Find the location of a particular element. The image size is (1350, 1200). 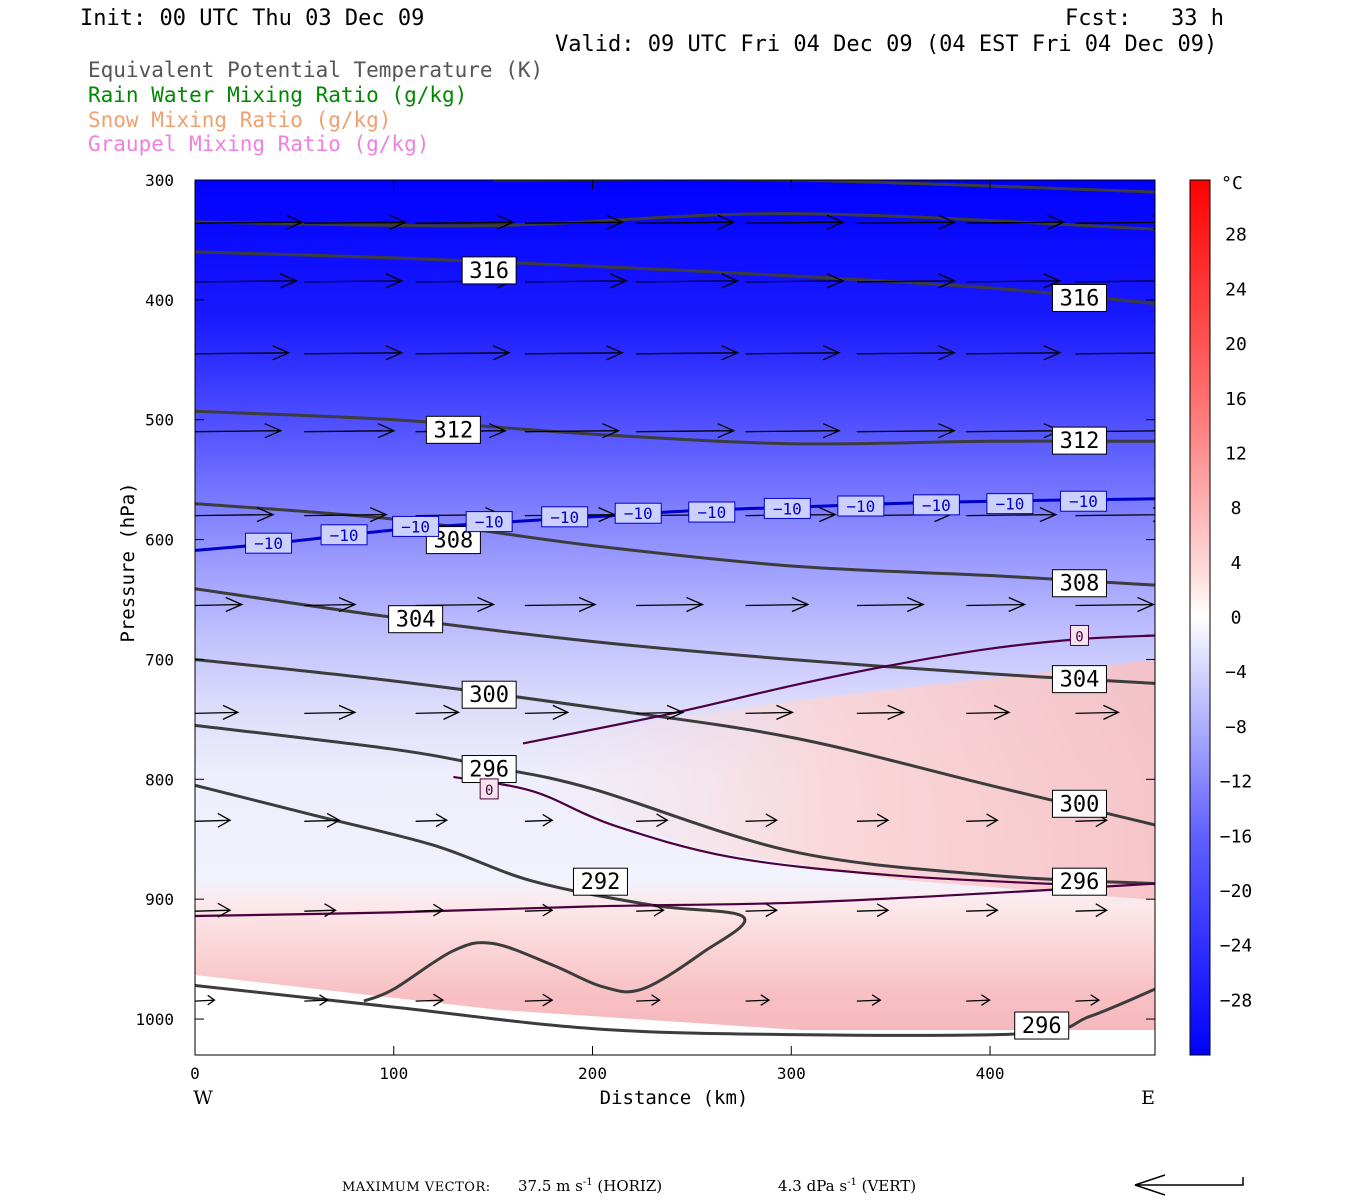

horizontal-max-vector: 37.5 m s-1 (HORIZ) is located at coordinates (590, 1186).